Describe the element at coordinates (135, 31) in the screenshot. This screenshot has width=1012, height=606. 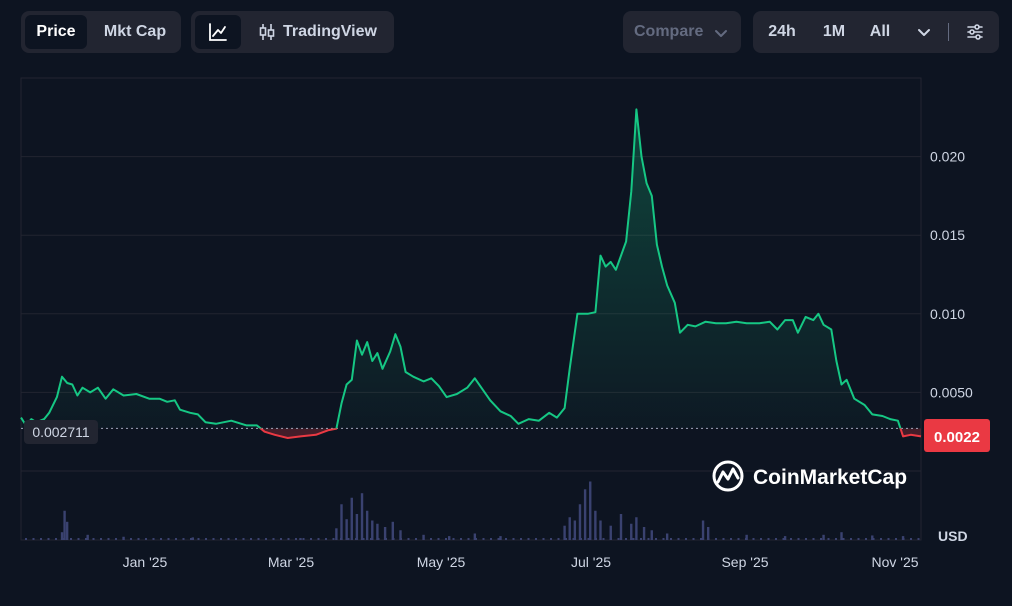
I see `tab-mkt-cap: Mkt Cap` at that location.